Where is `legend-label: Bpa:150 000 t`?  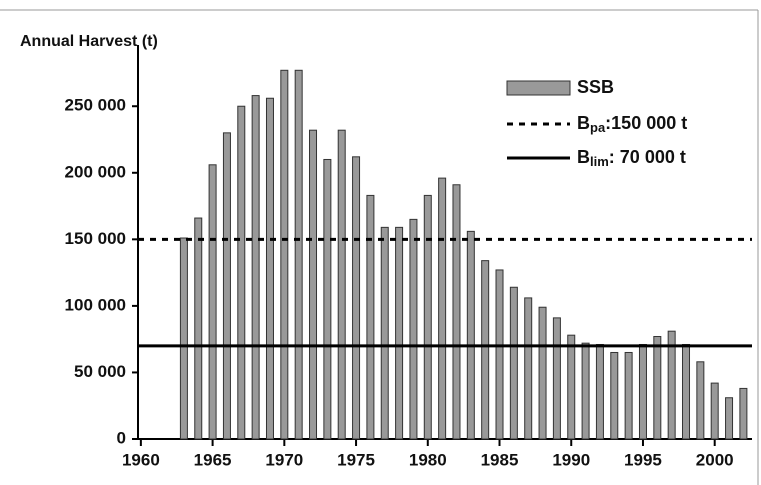
legend-label: Bpa:150 000 t is located at coordinates (632, 124).